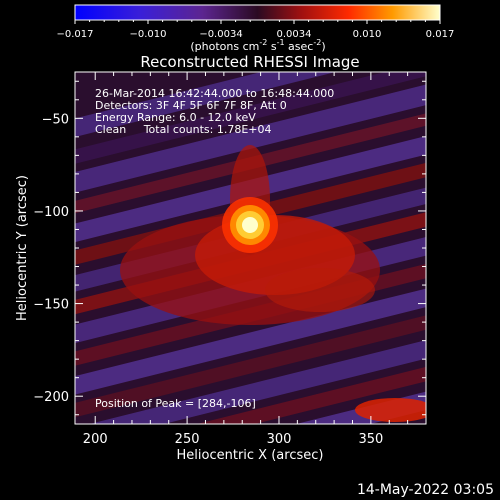 This screenshot has width=500, height=500. Describe the element at coordinates (257, 45) in the screenshot. I see `colorbar-unit-label: (photons cm-2 s-1 asec-2)` at that location.